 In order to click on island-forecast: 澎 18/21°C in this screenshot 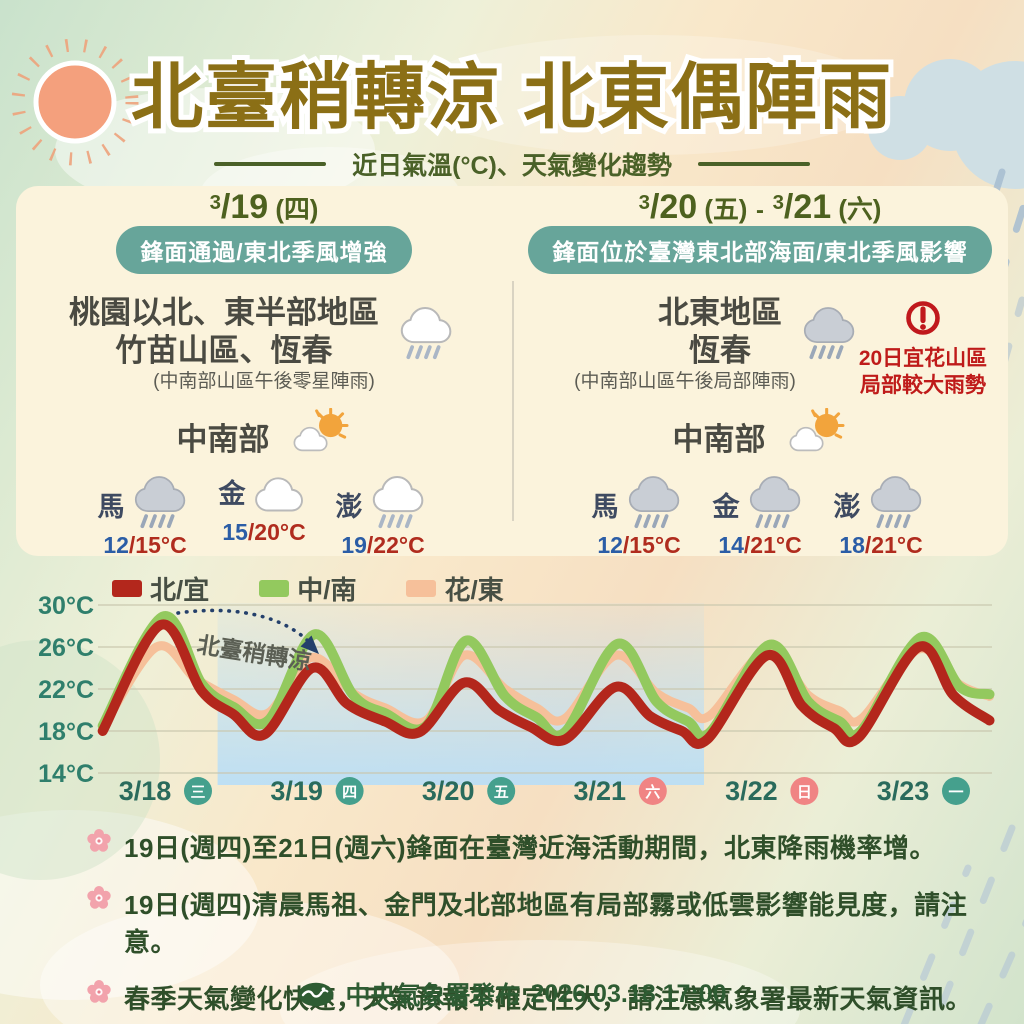, I will do `click(881, 515)`.